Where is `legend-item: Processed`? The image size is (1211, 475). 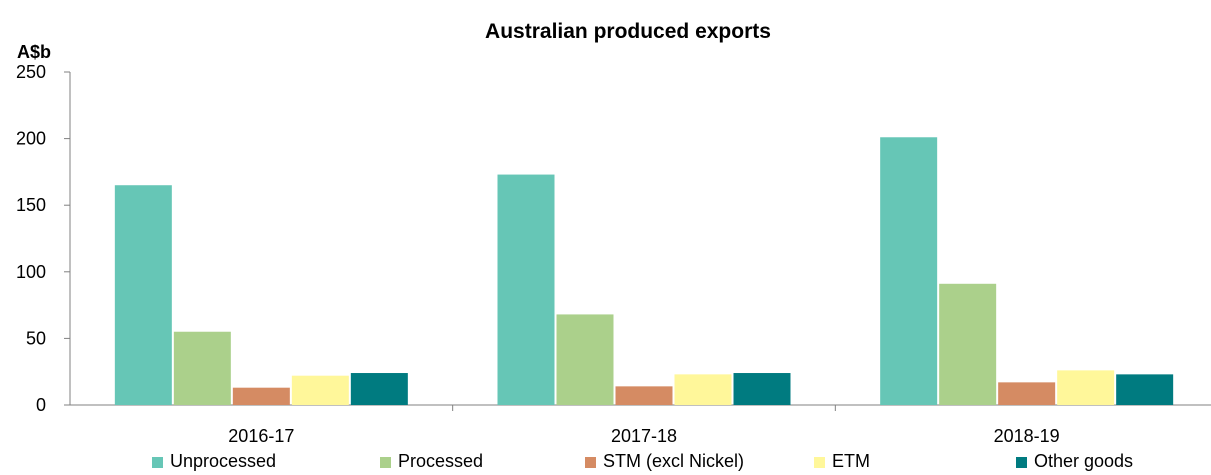 legend-item: Processed is located at coordinates (431, 461).